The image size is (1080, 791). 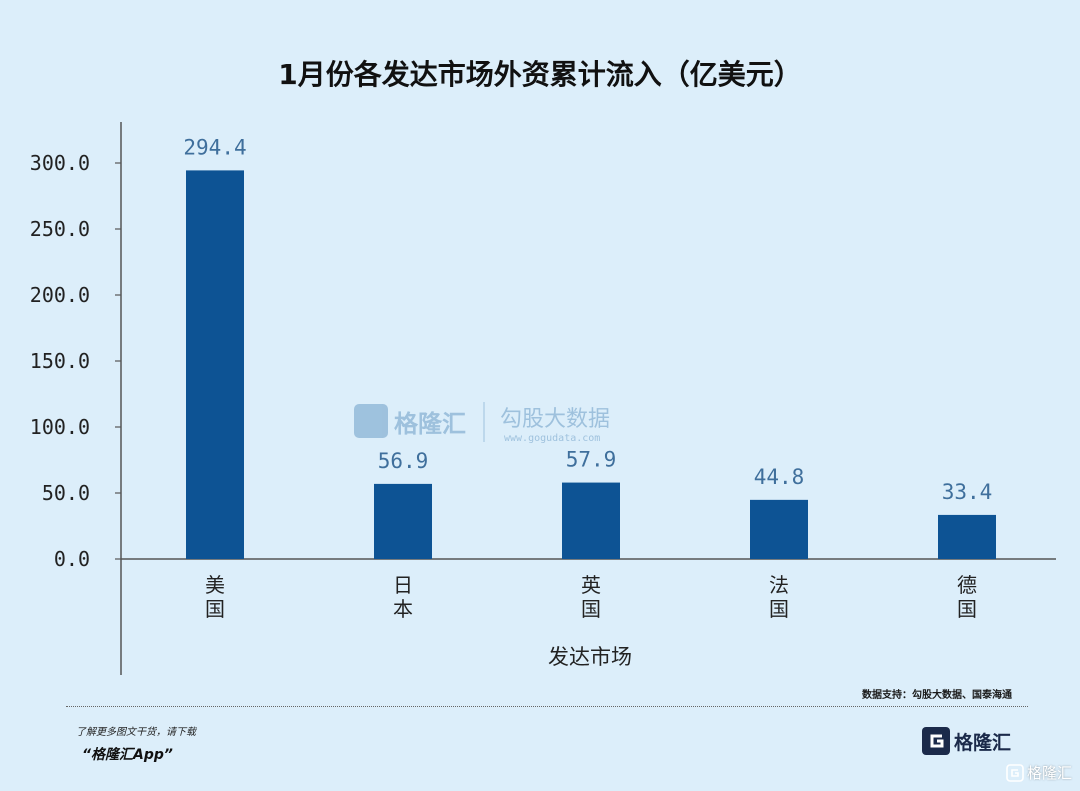 What do you see at coordinates (66, 493) in the screenshot?
I see `y-tick-label: 50.0` at bounding box center [66, 493].